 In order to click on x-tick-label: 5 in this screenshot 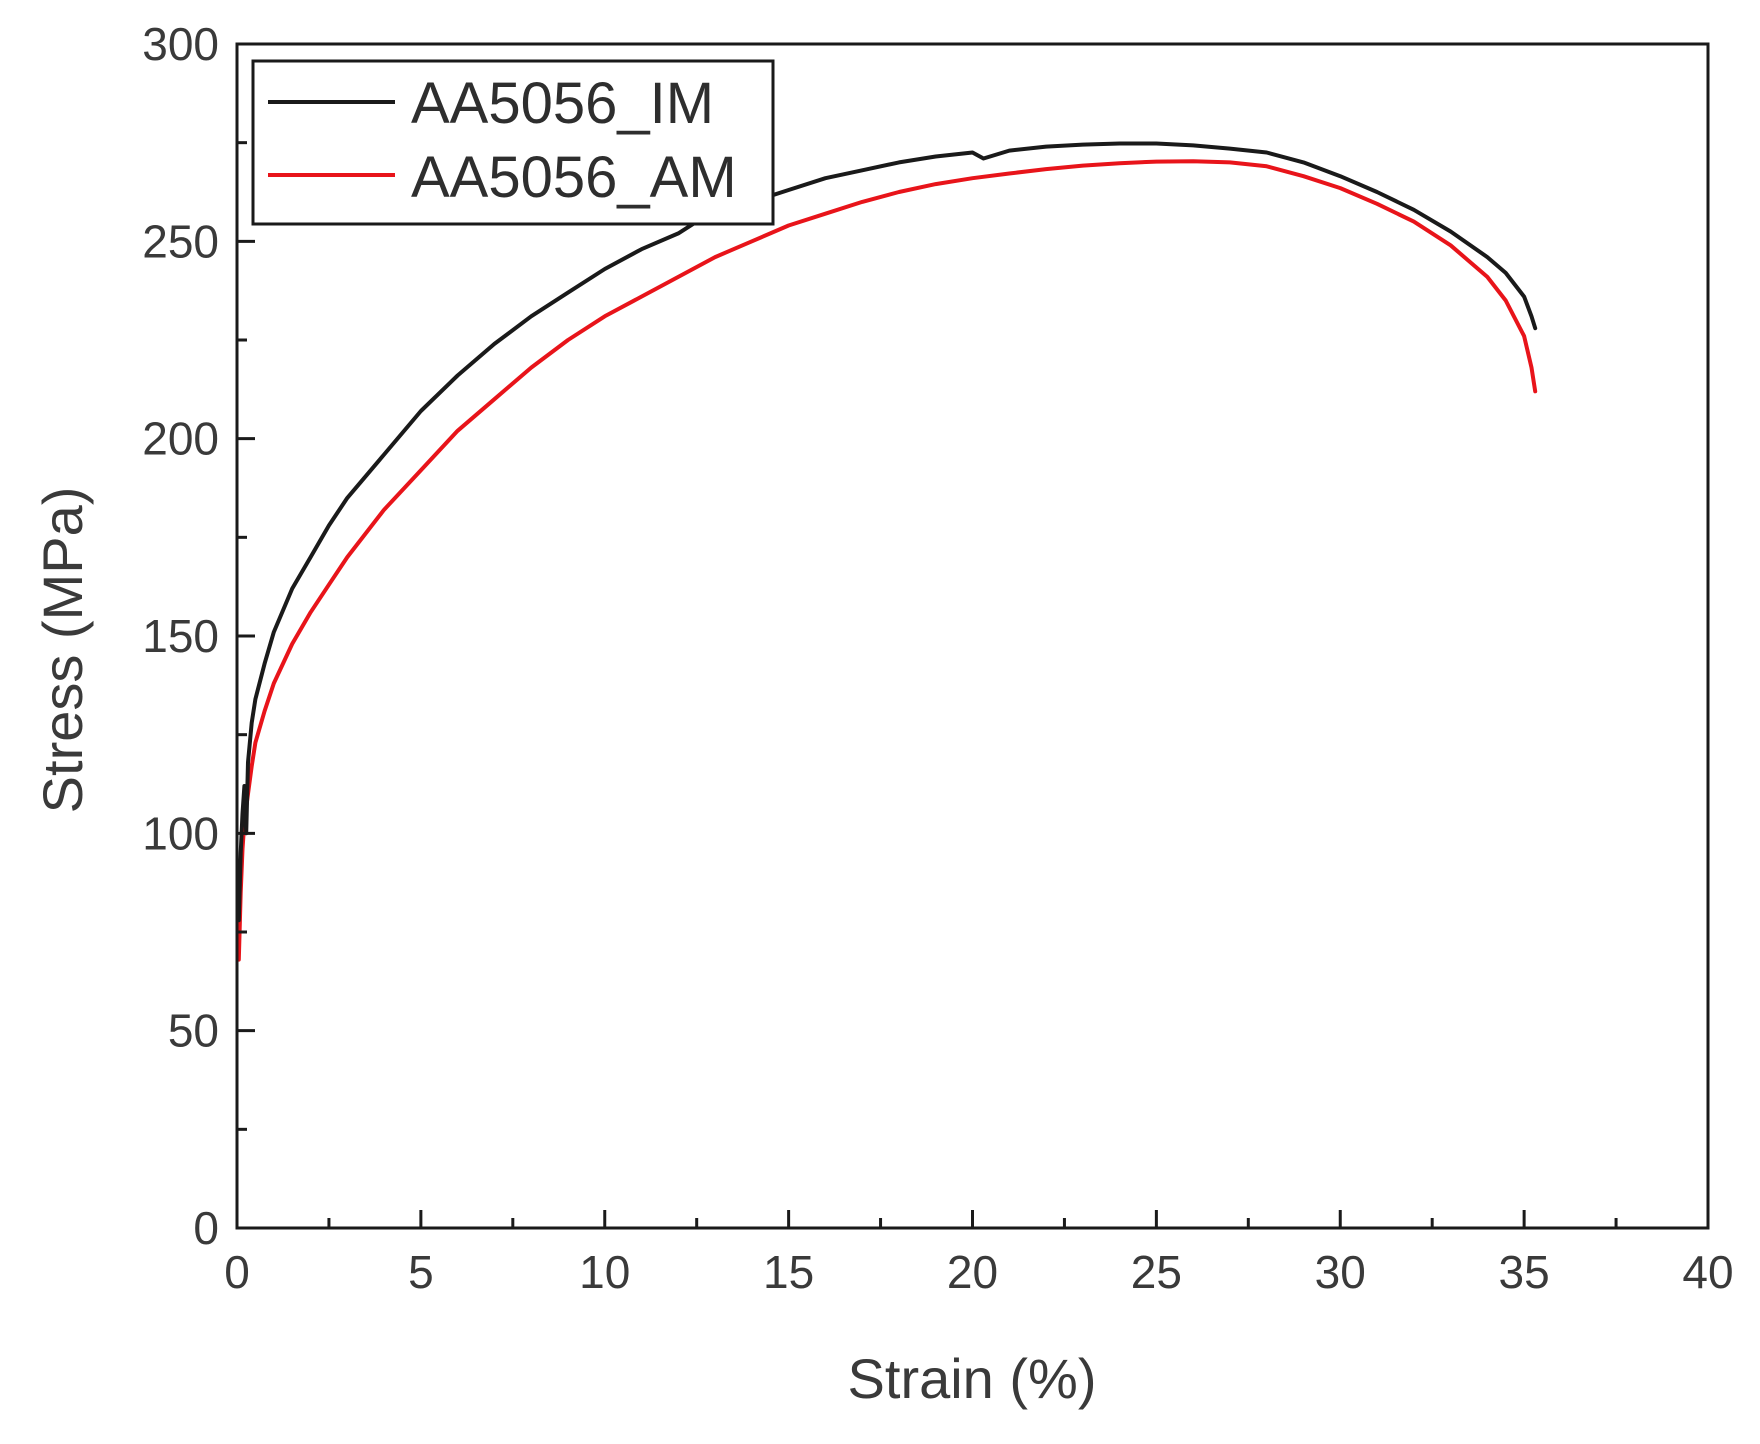, I will do `click(421, 1272)`.